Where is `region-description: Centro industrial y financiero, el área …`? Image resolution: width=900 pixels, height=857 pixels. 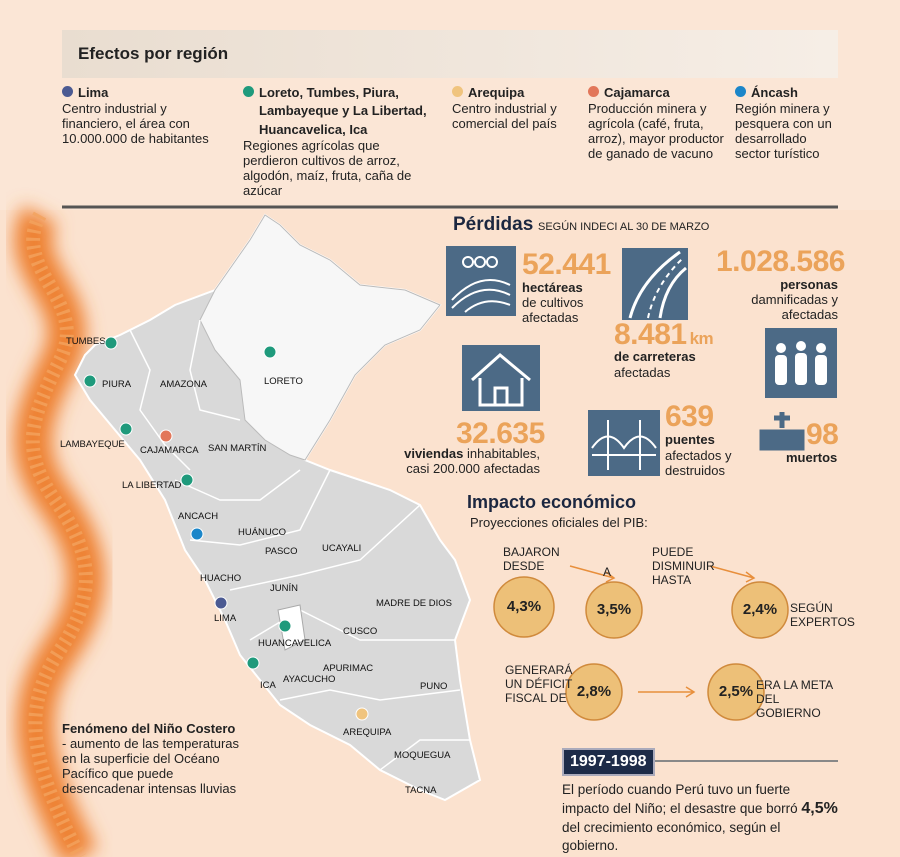 region-description: Centro industrial y financiero, el área … is located at coordinates (135, 124).